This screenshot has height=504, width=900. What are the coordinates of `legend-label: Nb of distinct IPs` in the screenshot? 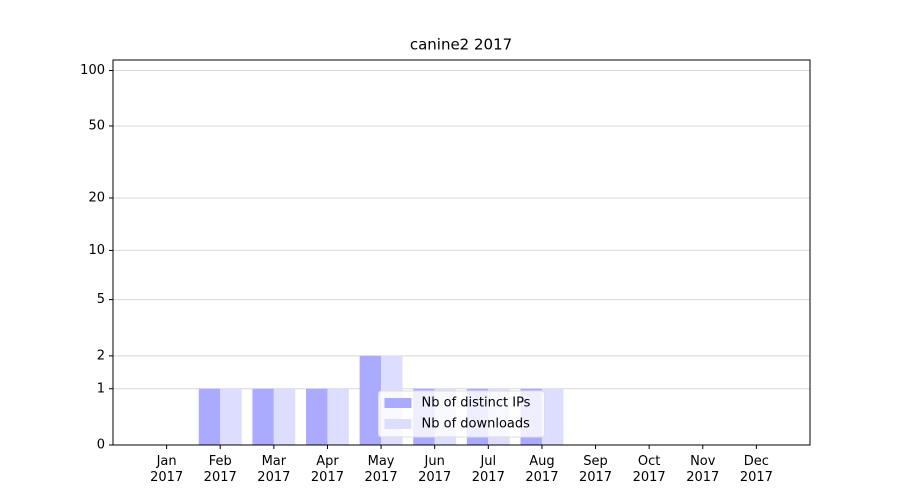 It's located at (476, 403).